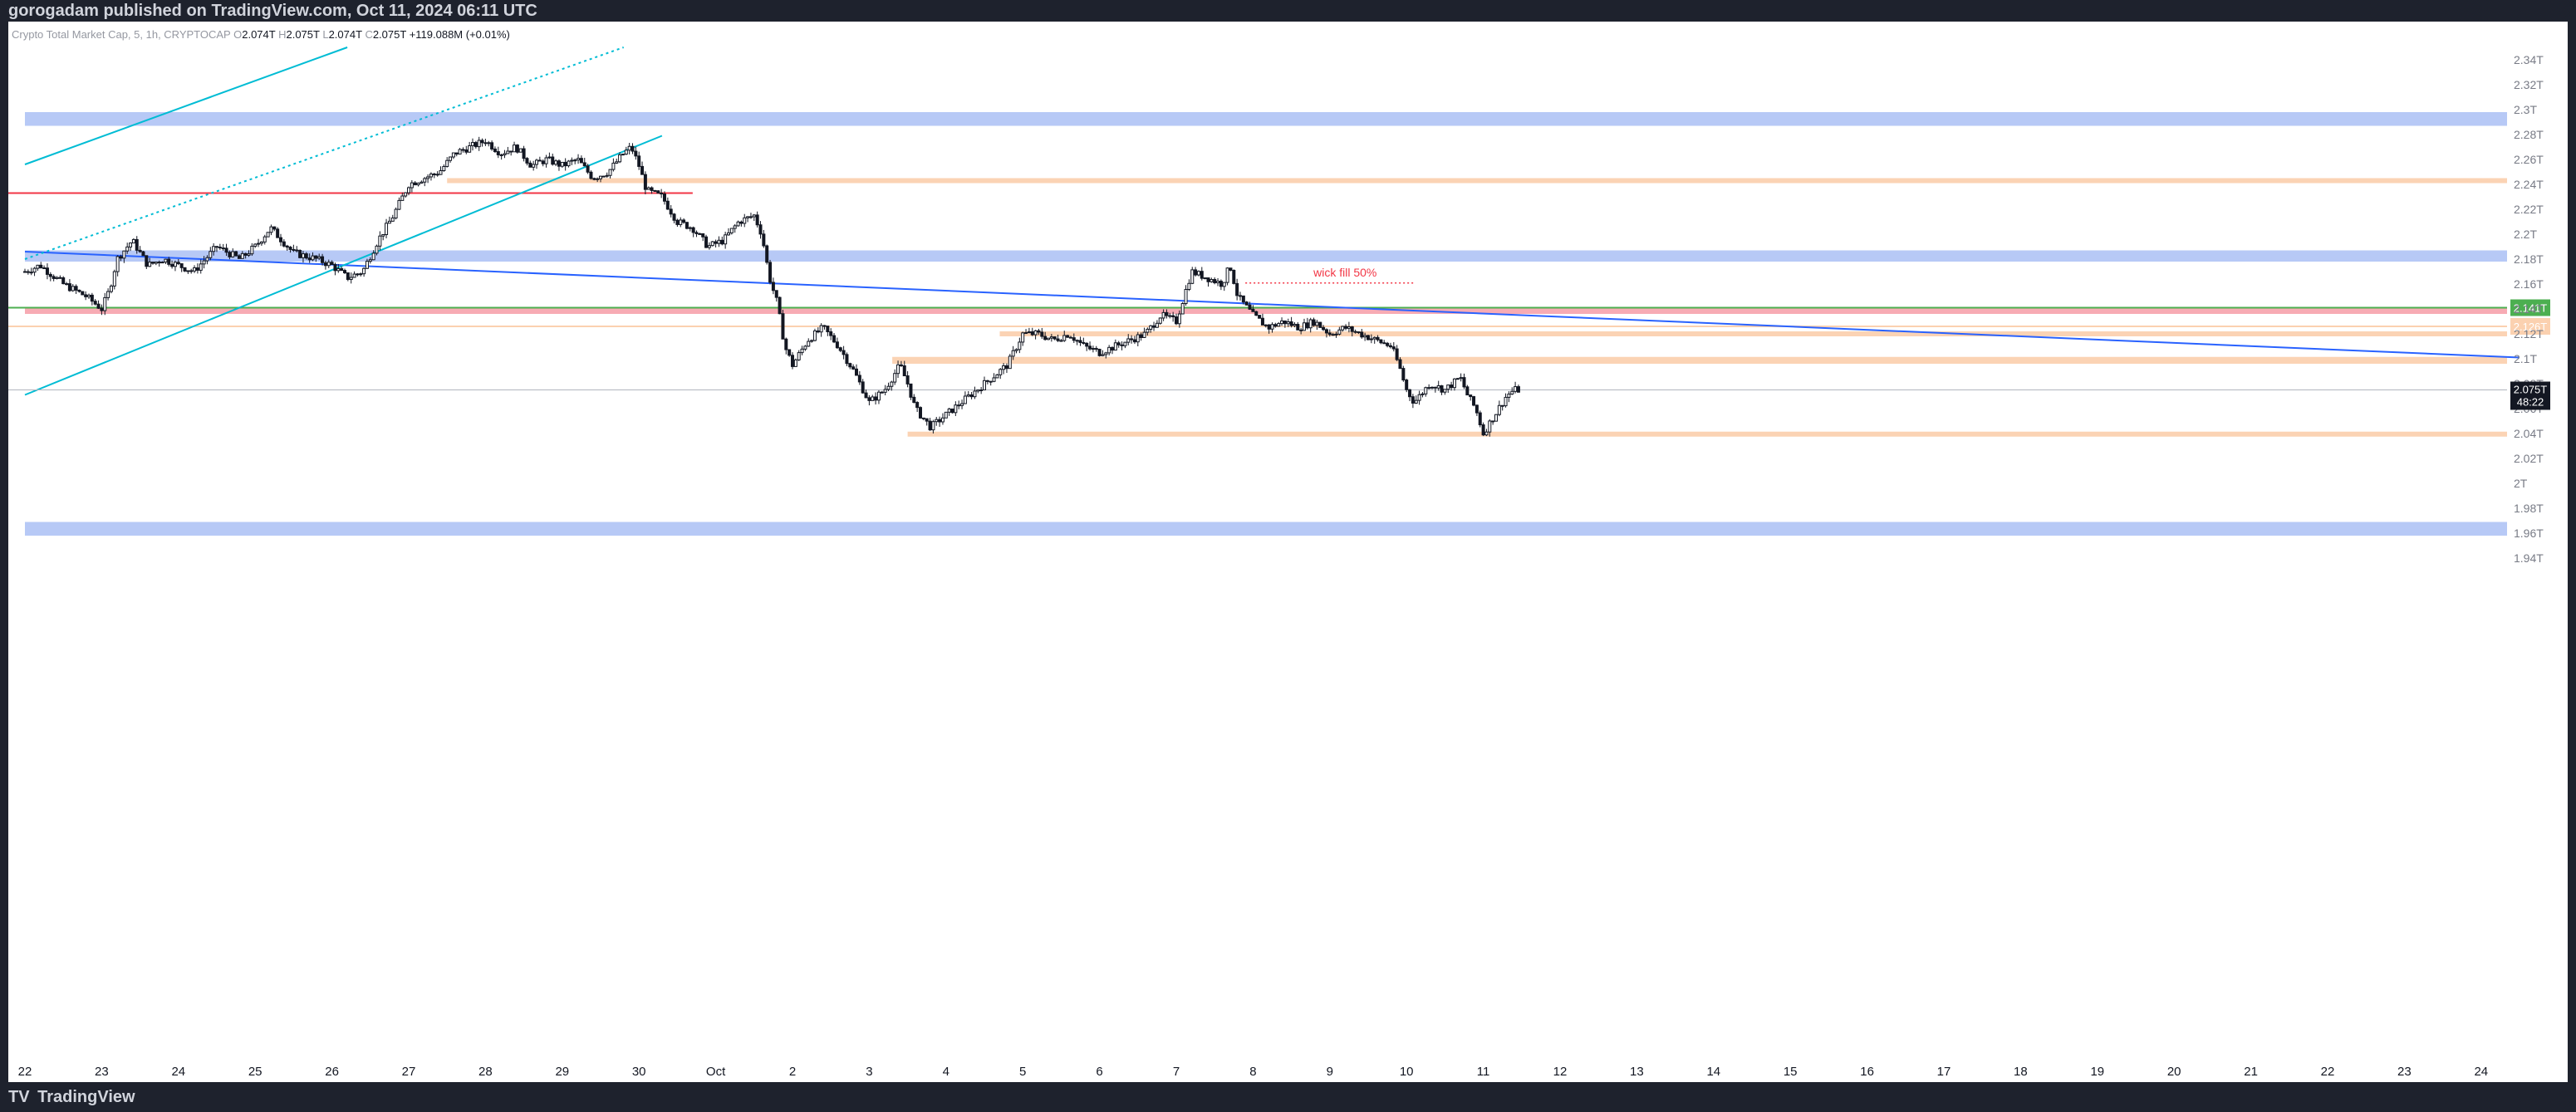 Image resolution: width=2576 pixels, height=1112 pixels. I want to click on x-tick-label: 30, so click(639, 1072).